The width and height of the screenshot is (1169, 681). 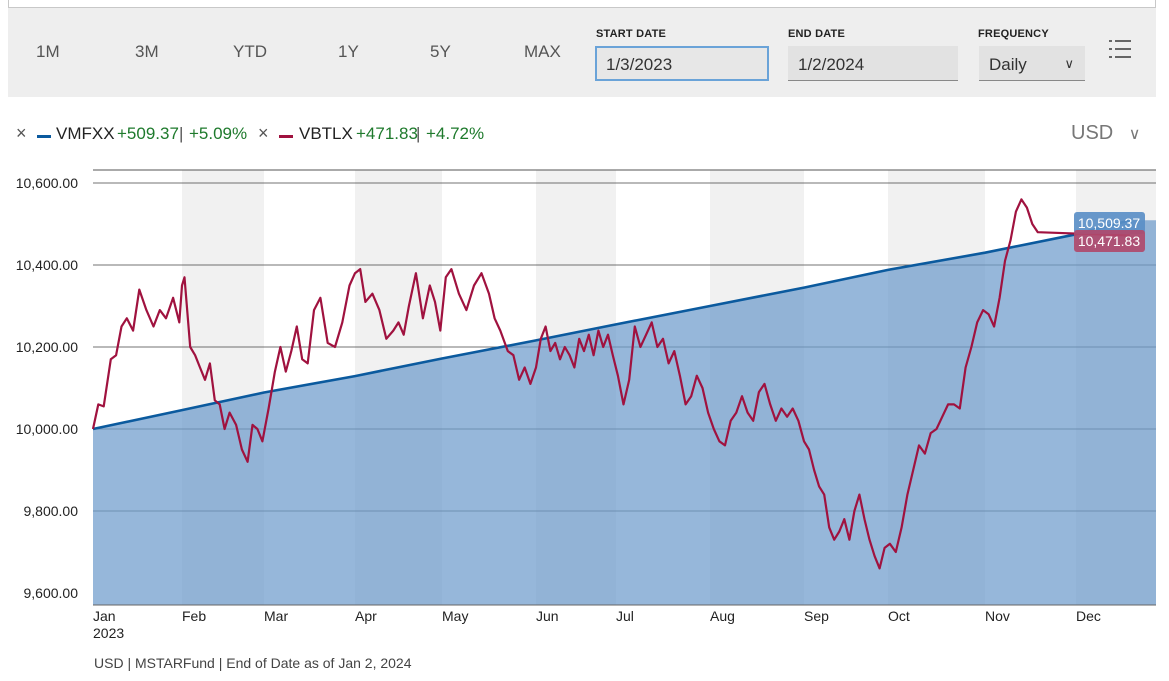 What do you see at coordinates (1013, 34) in the screenshot?
I see `frequency-label: FREQUENCY` at bounding box center [1013, 34].